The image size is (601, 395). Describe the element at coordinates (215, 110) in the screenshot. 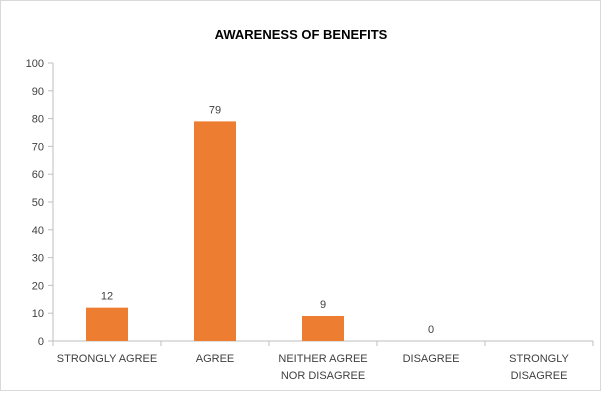

I see `data-label: 79` at that location.